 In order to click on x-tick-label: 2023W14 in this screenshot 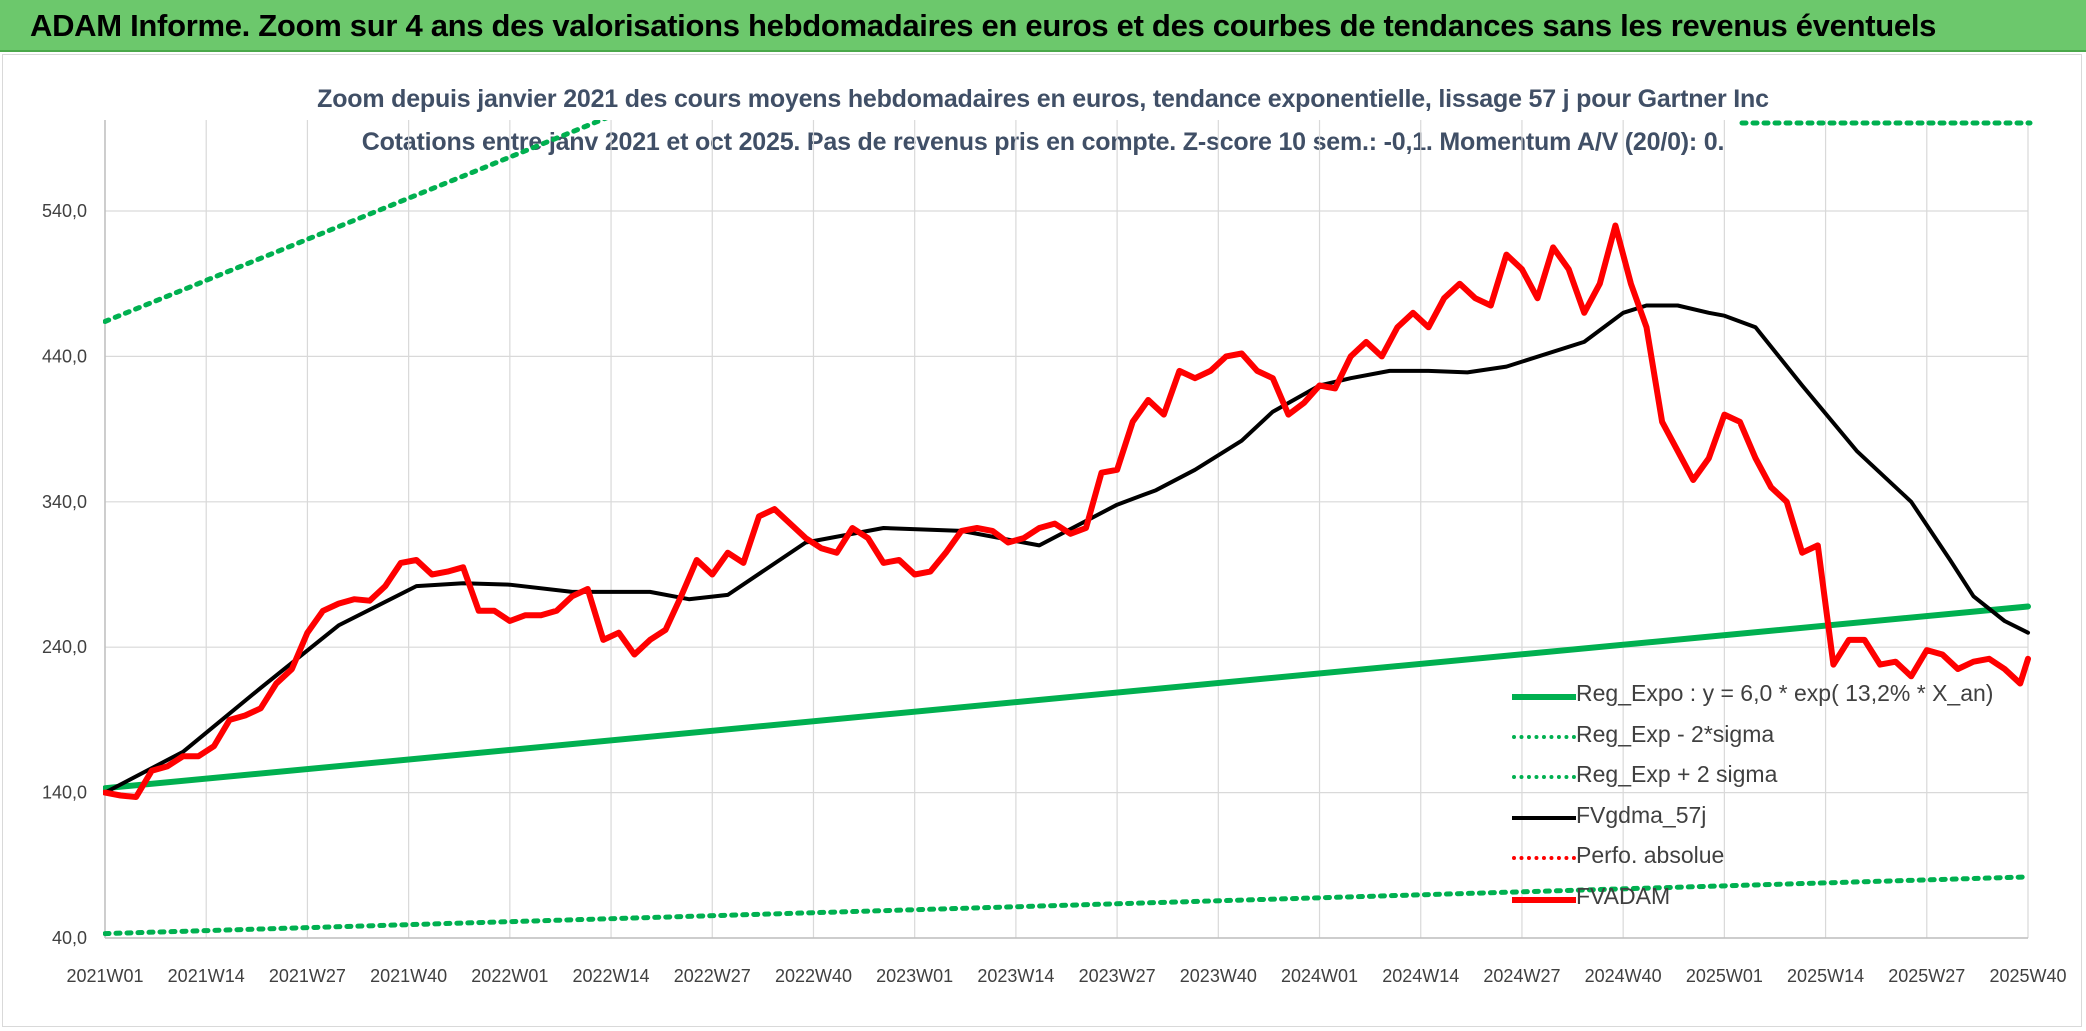, I will do `click(1015, 976)`.